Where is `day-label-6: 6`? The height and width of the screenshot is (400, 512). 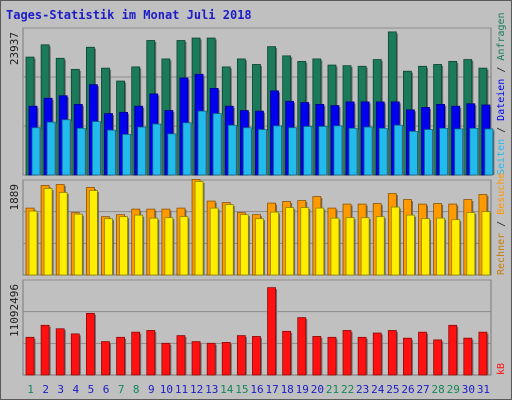
day-label-6: 6 is located at coordinates (106, 389).